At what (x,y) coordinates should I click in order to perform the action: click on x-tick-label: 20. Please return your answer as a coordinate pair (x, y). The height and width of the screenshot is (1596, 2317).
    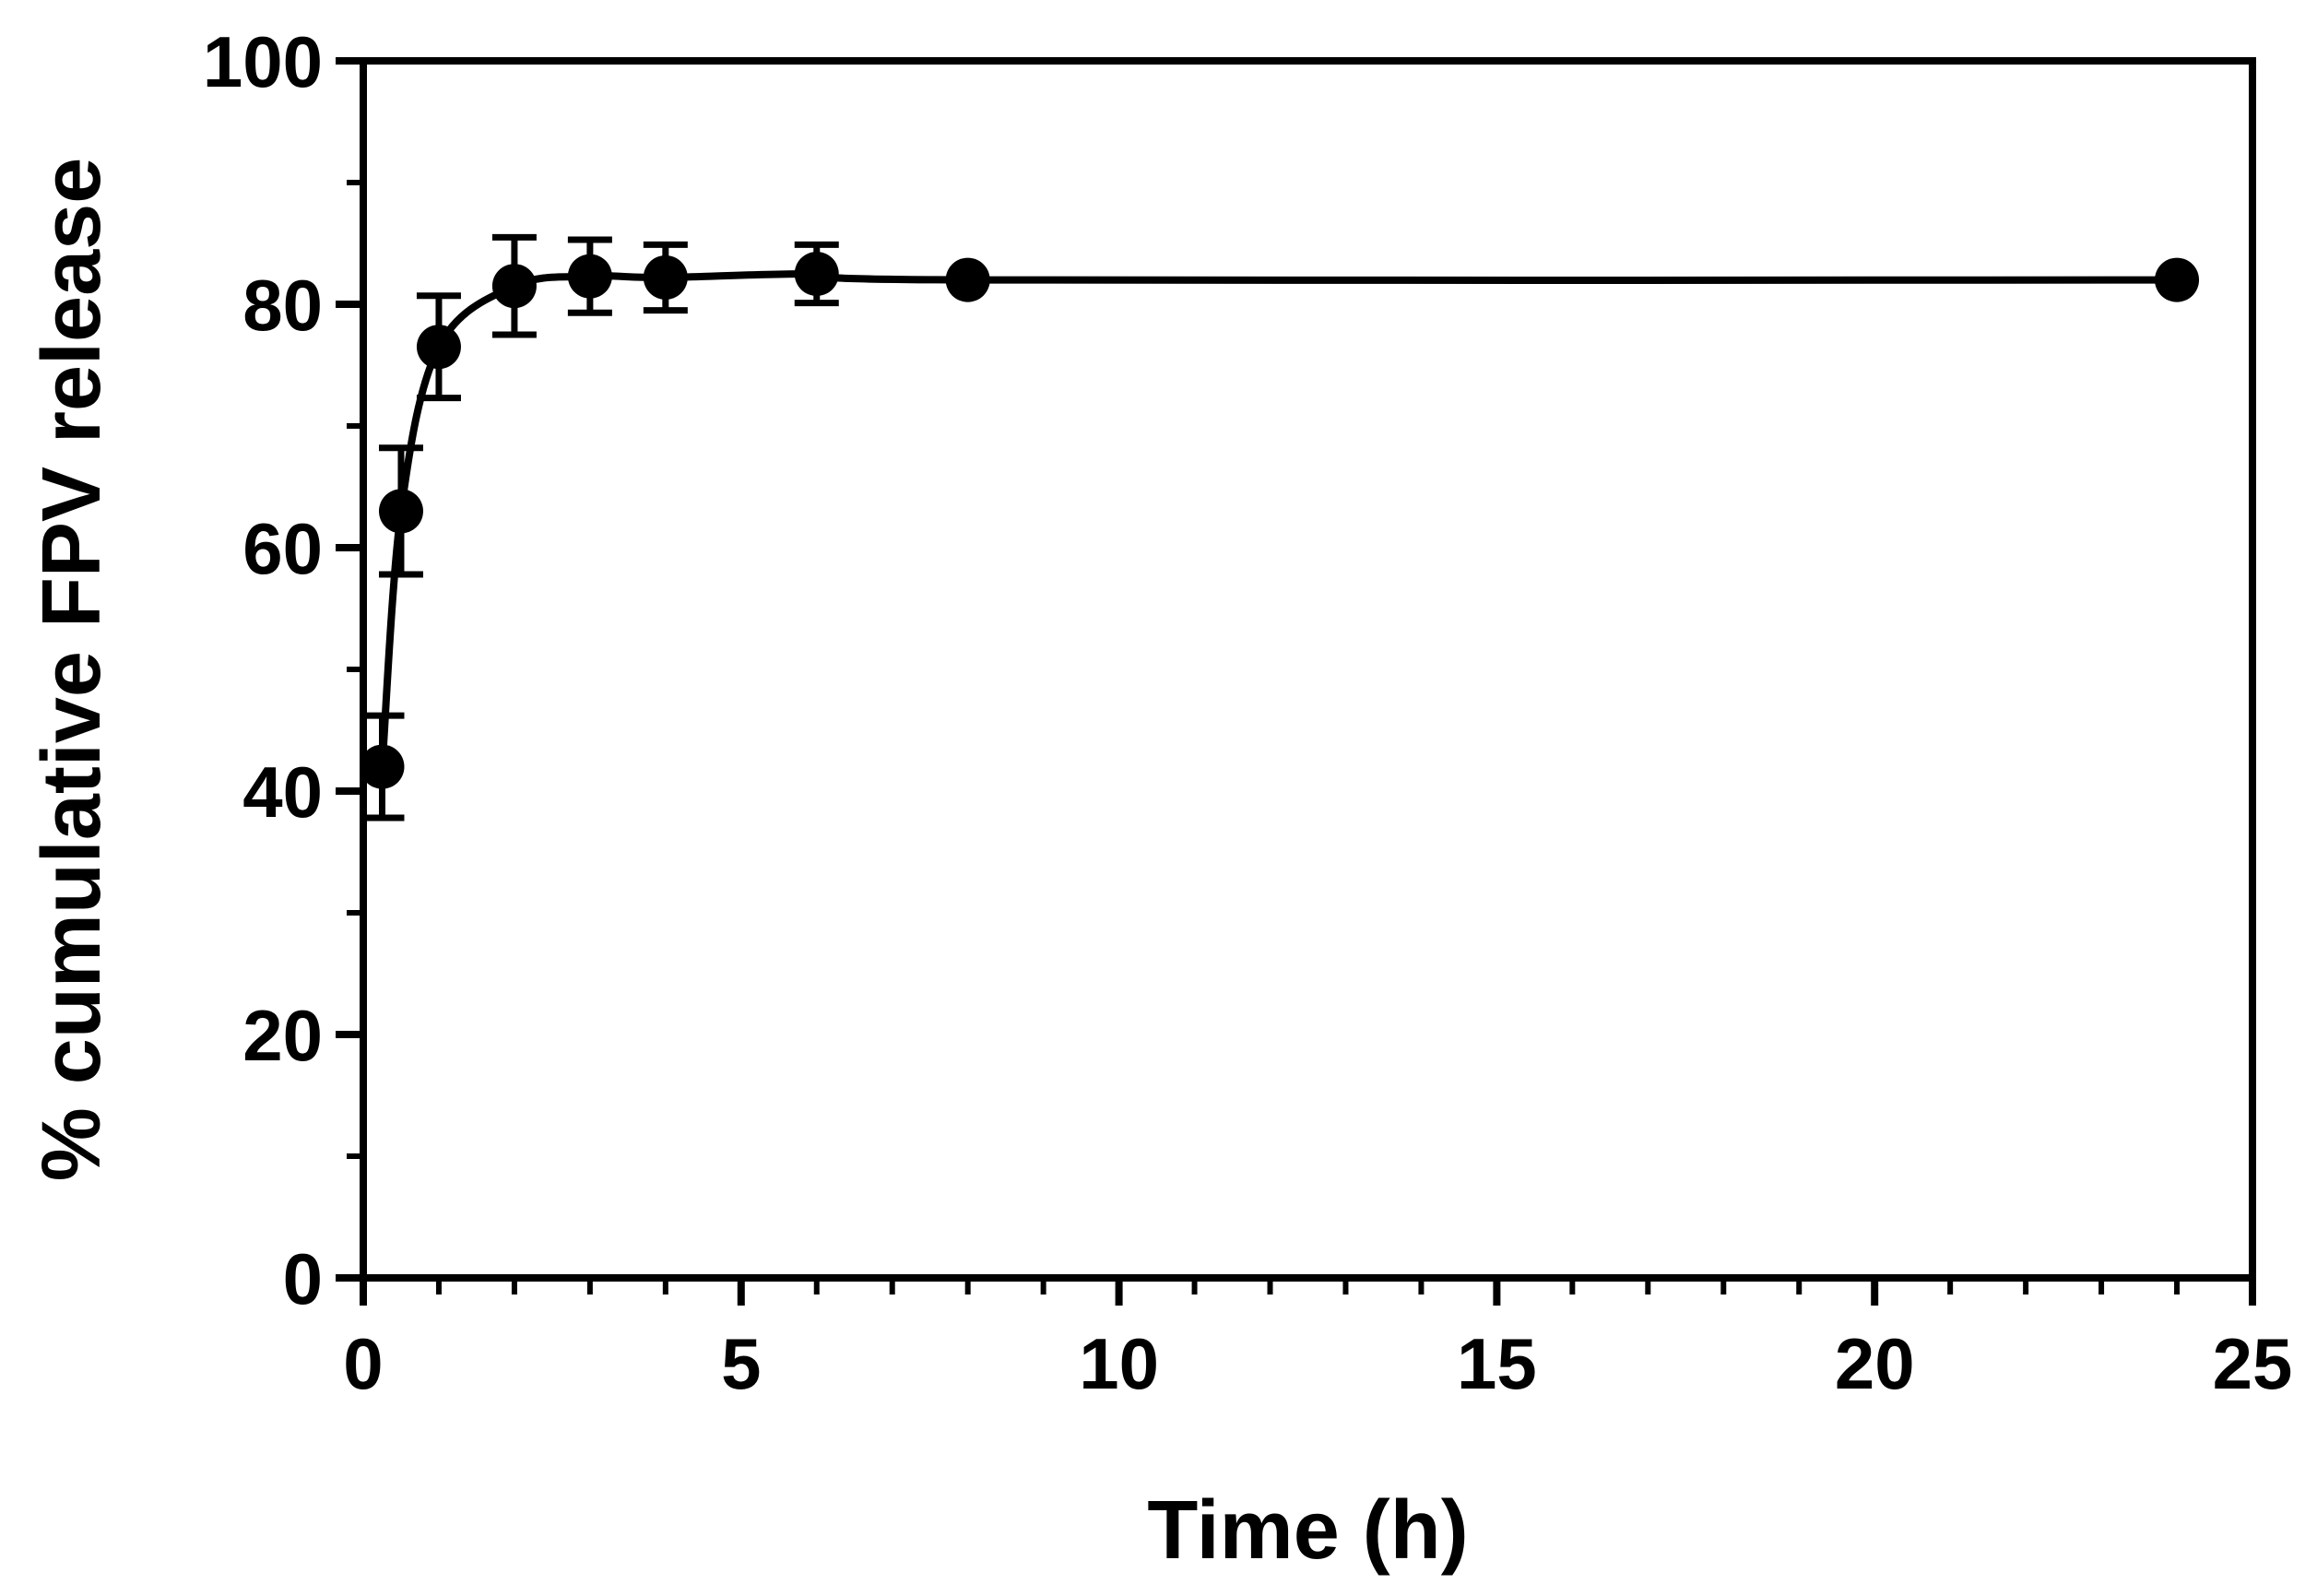
    Looking at the image, I should click on (1875, 1363).